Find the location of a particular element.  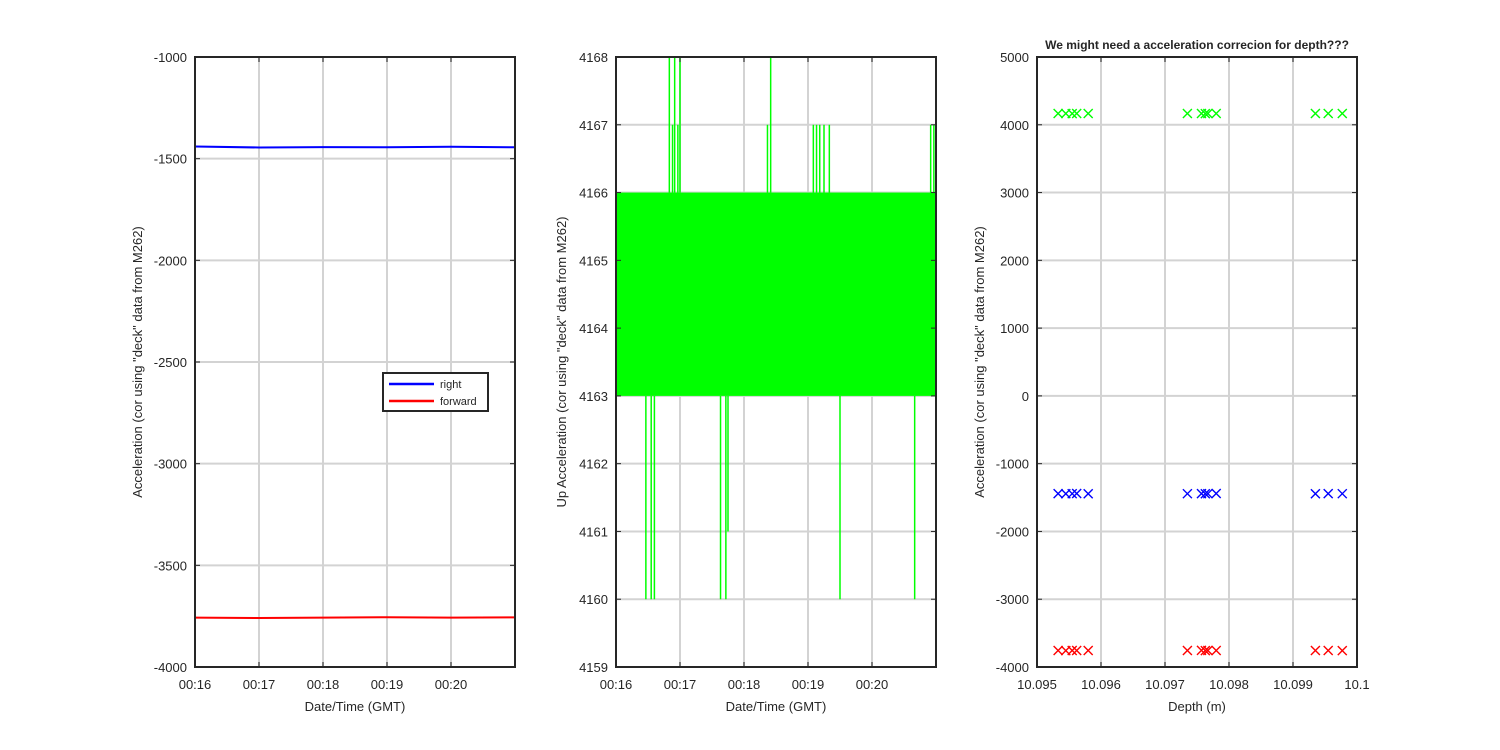

x-tick-label: 10.098 is located at coordinates (1229, 684).